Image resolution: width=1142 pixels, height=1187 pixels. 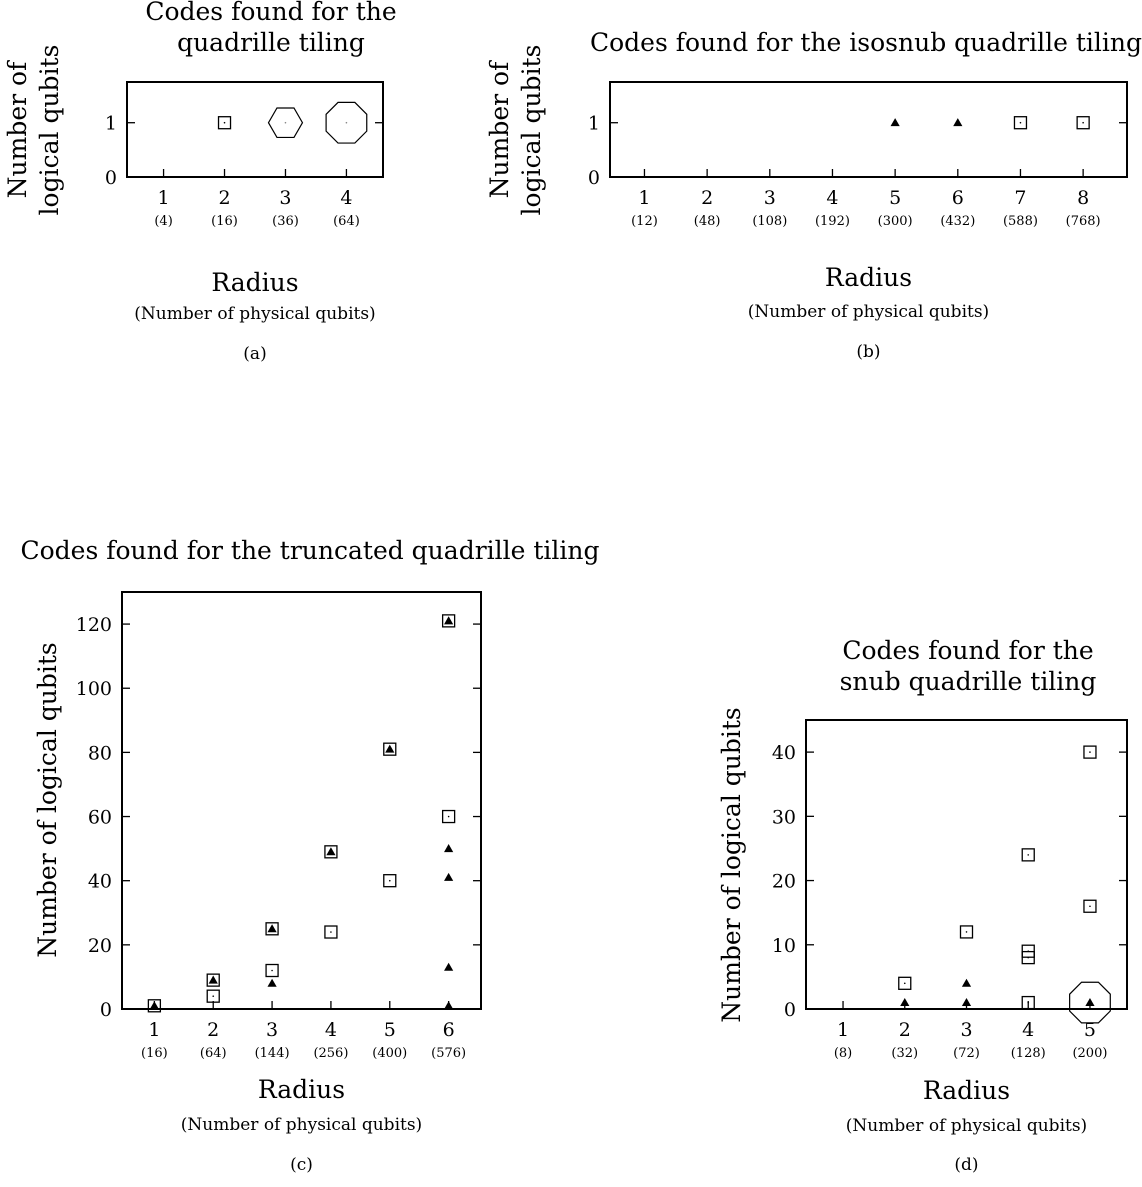 What do you see at coordinates (100, 882) in the screenshot?
I see `y-tick-label: 40` at bounding box center [100, 882].